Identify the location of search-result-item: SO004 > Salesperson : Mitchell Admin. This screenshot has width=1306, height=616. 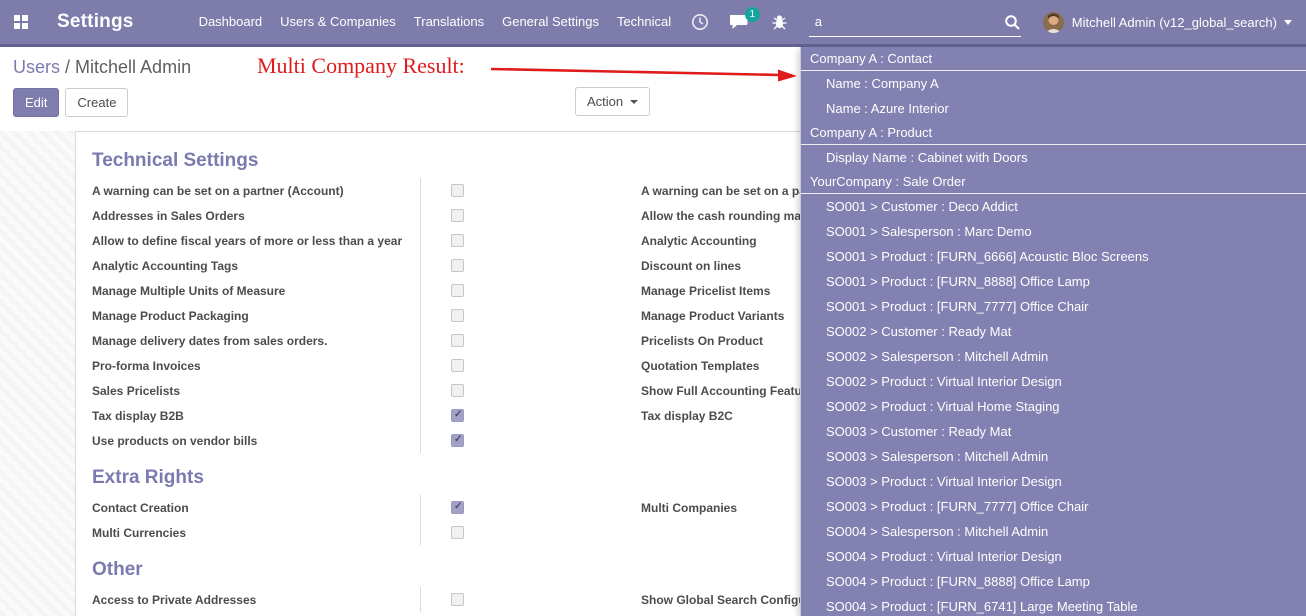
(937, 531).